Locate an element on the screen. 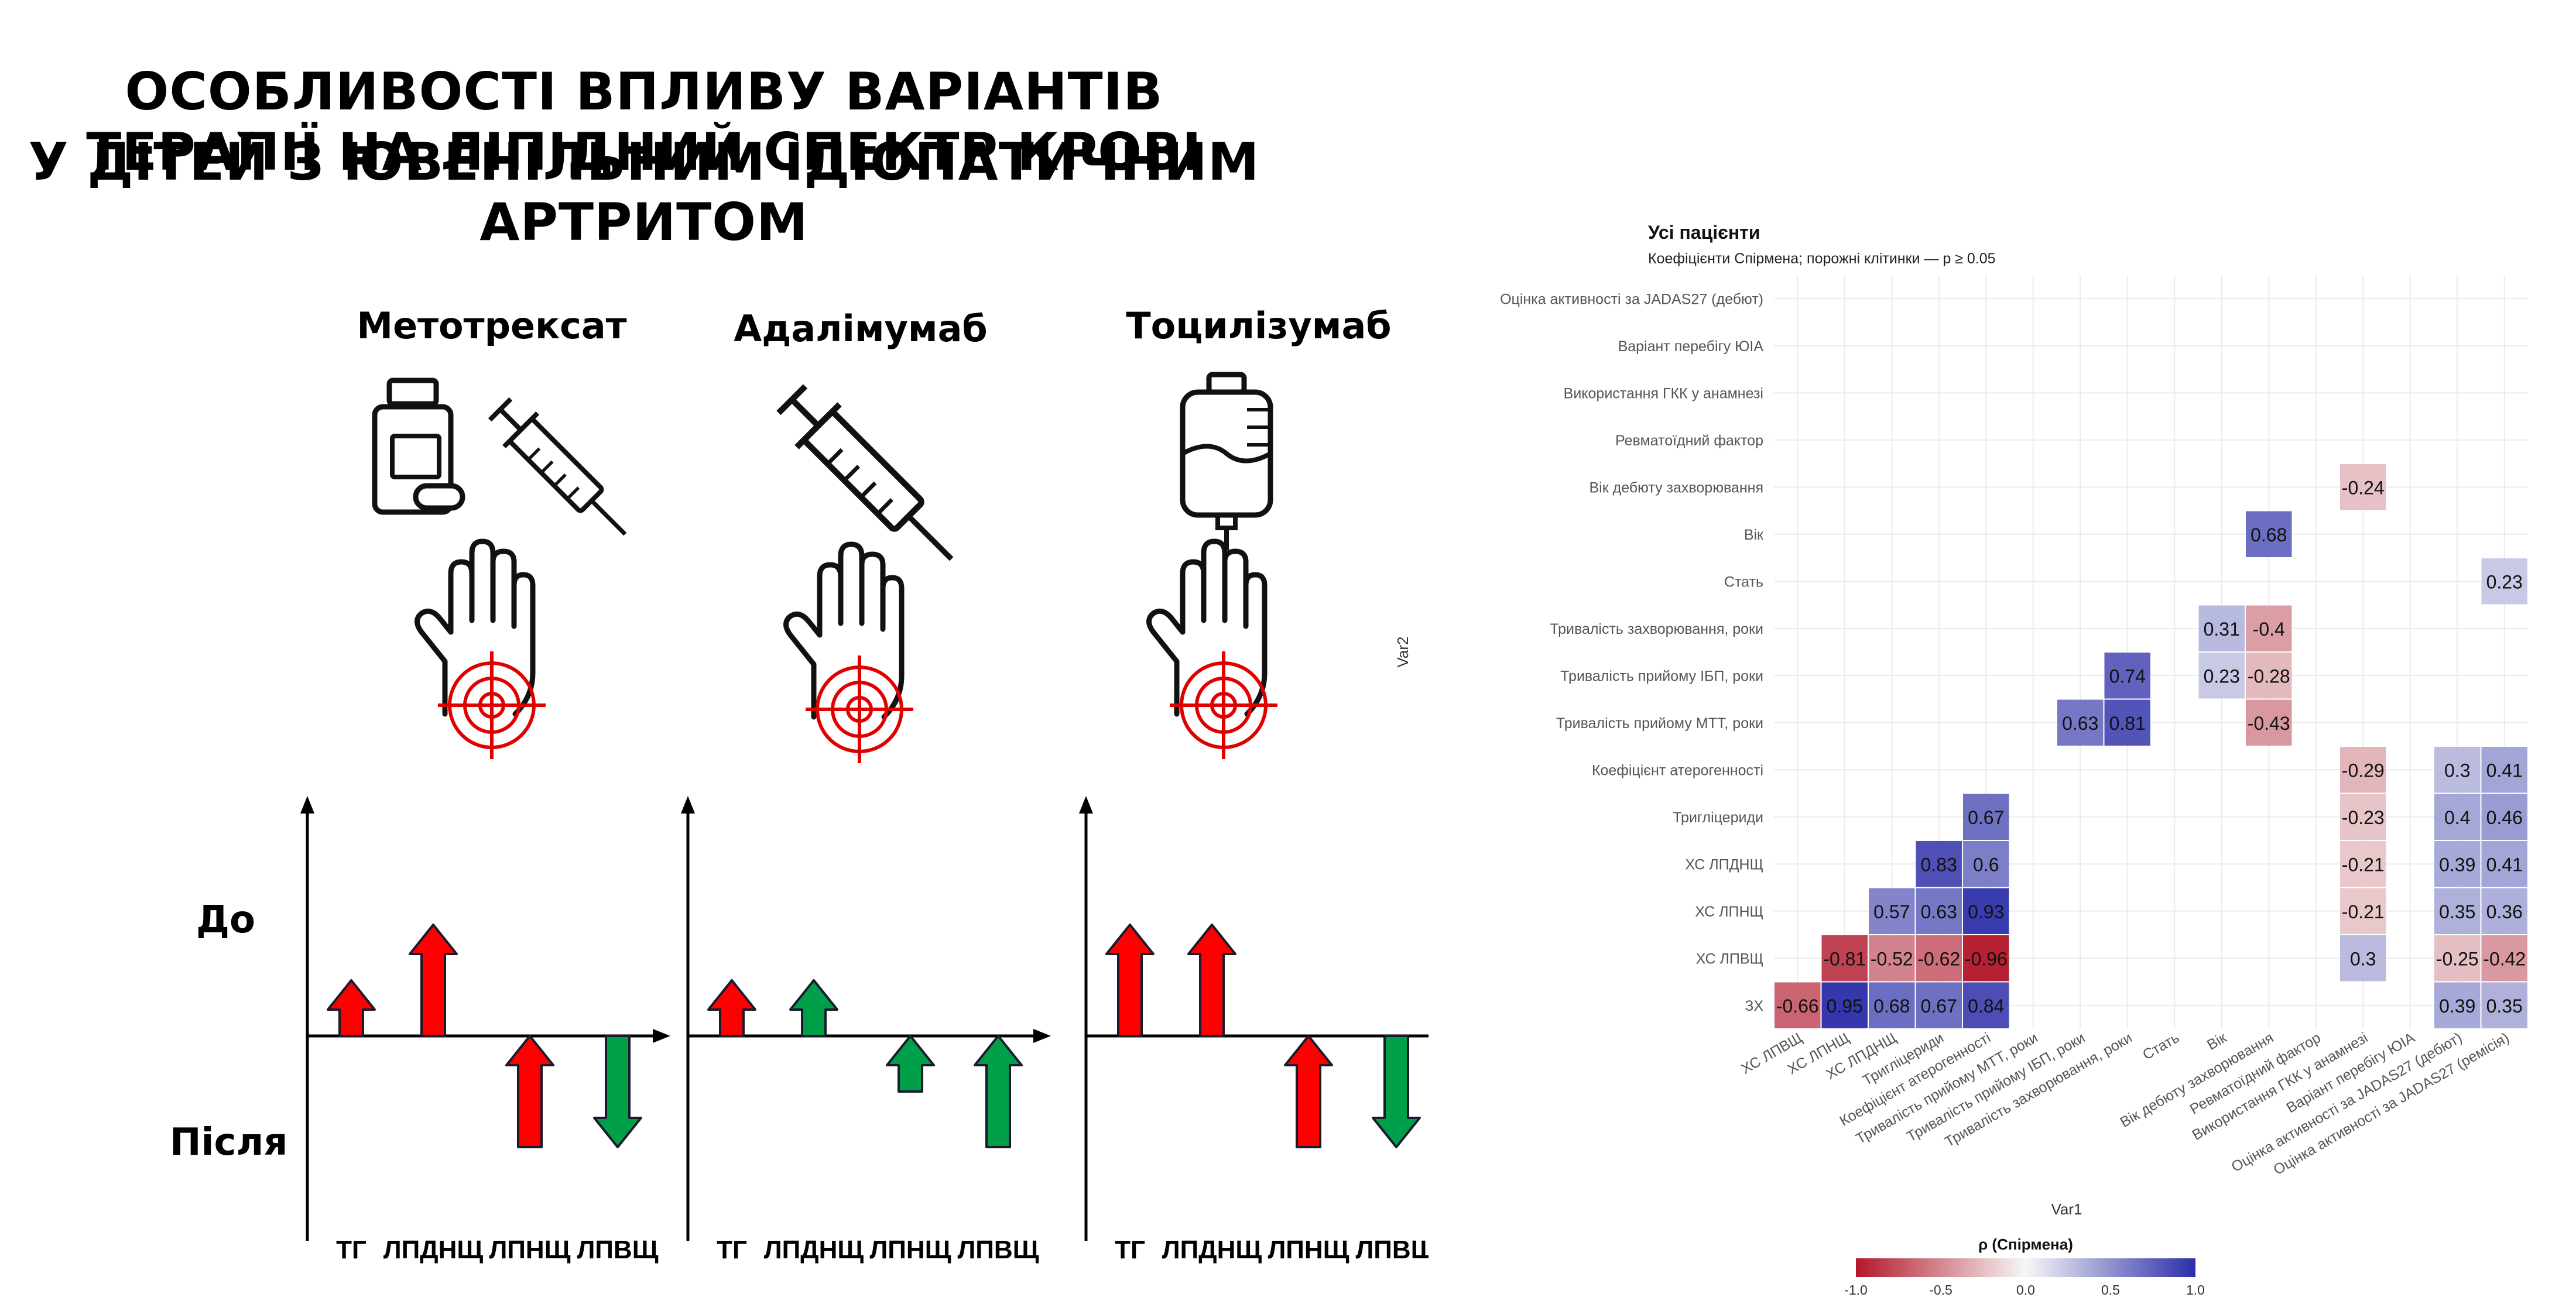 The image size is (2576, 1311). cell-value: 0.93 is located at coordinates (1986, 911).